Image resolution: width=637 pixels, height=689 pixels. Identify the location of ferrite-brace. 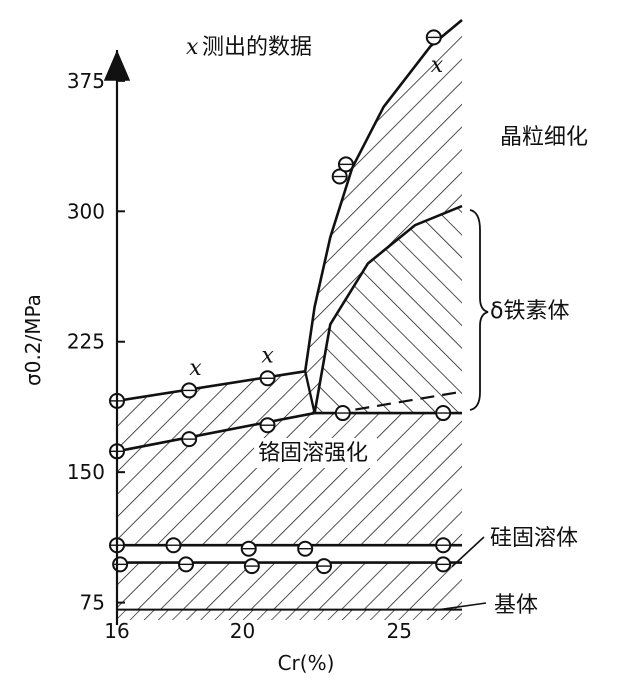
(479, 310).